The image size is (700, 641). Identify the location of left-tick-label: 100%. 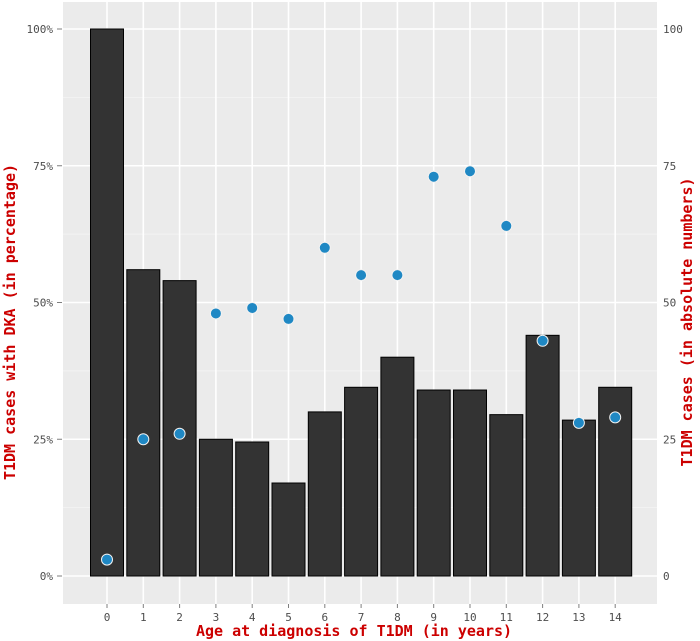
(40, 29).